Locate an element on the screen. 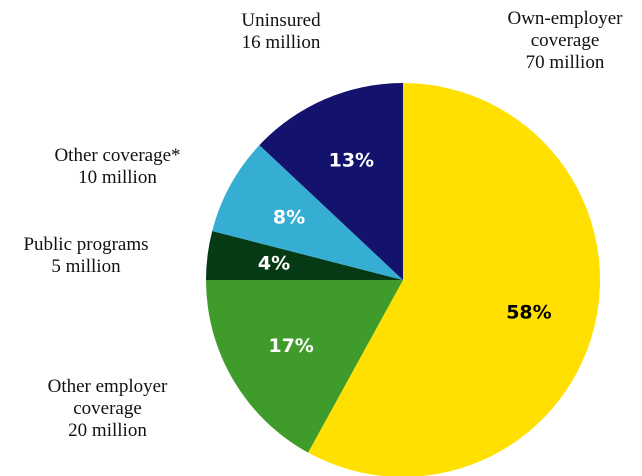  label-other-employer-name-line2: coverage is located at coordinates (107, 409).